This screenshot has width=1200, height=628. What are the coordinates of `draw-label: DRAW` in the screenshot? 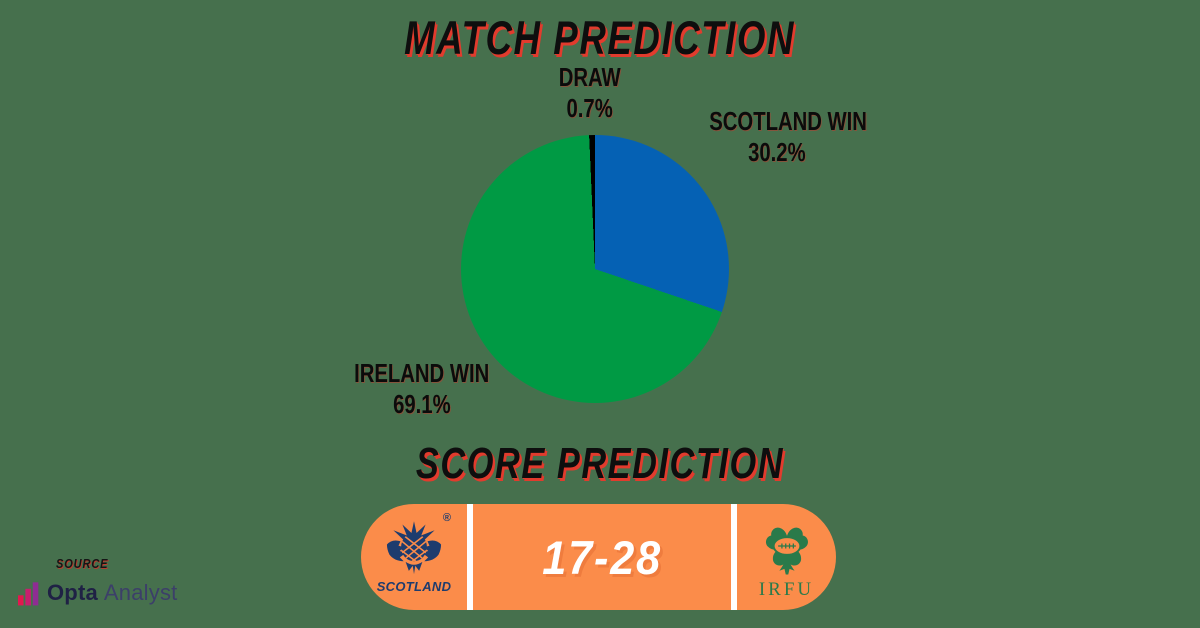 It's located at (590, 77).